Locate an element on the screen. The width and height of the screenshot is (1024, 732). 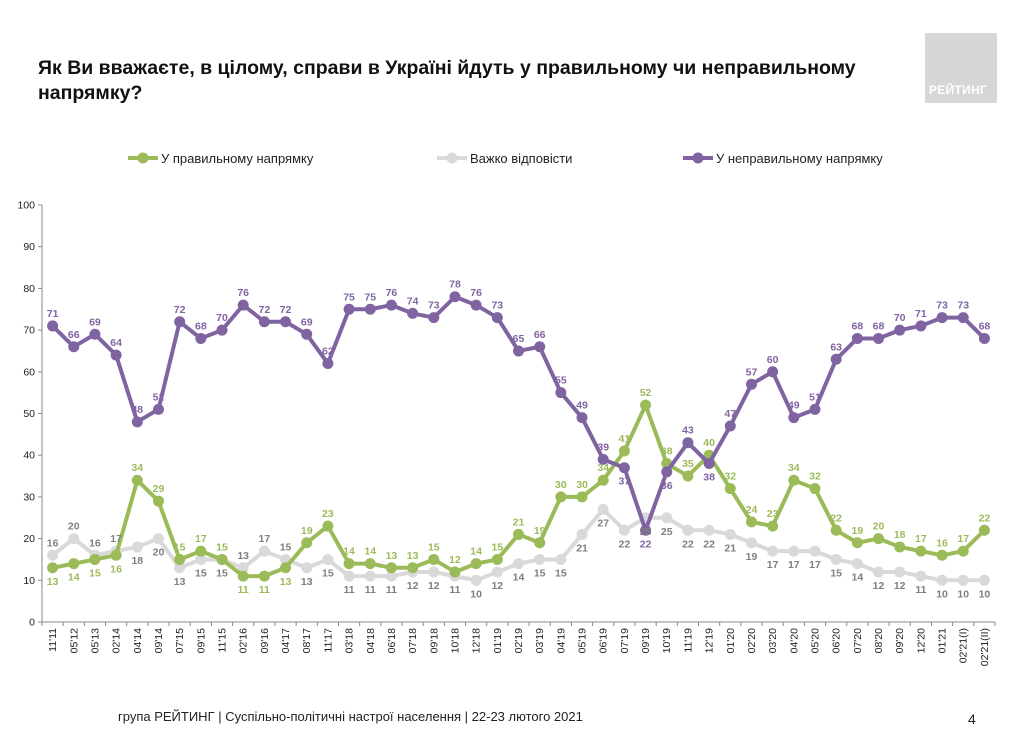
y-tick-label: 50 is located at coordinates (29, 414).